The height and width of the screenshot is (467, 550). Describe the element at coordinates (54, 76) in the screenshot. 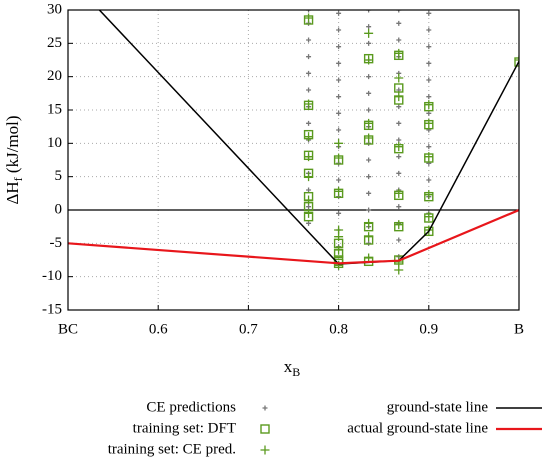

I see `y-tick-label: 20` at that location.